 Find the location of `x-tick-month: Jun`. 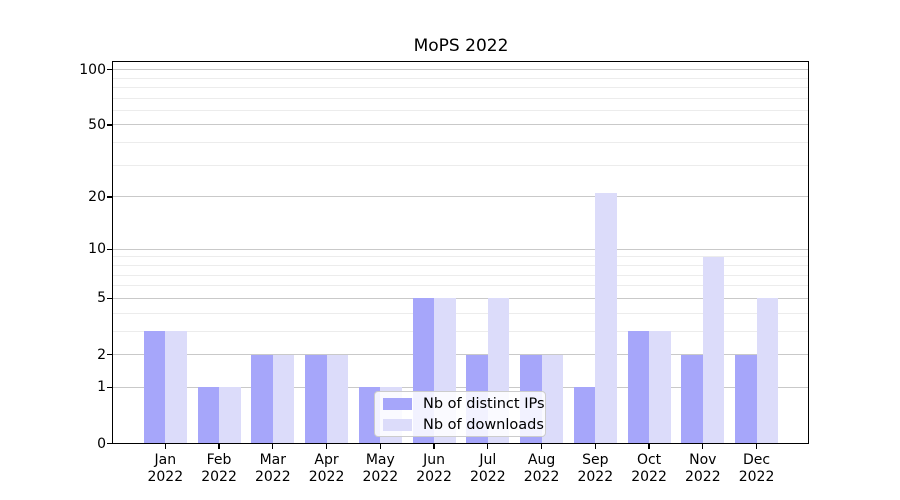

x-tick-month: Jun is located at coordinates (434, 460).